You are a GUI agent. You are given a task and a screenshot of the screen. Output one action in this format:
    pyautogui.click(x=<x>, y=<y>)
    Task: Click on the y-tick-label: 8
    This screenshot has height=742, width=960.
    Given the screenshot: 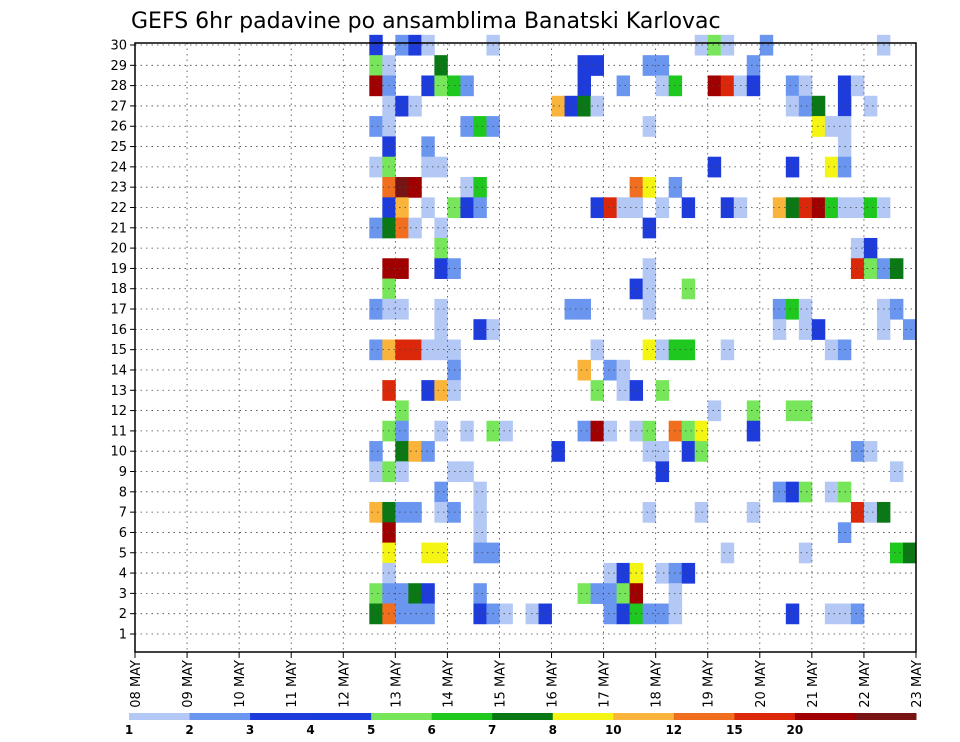 What is the action you would take?
    pyautogui.click(x=123, y=492)
    